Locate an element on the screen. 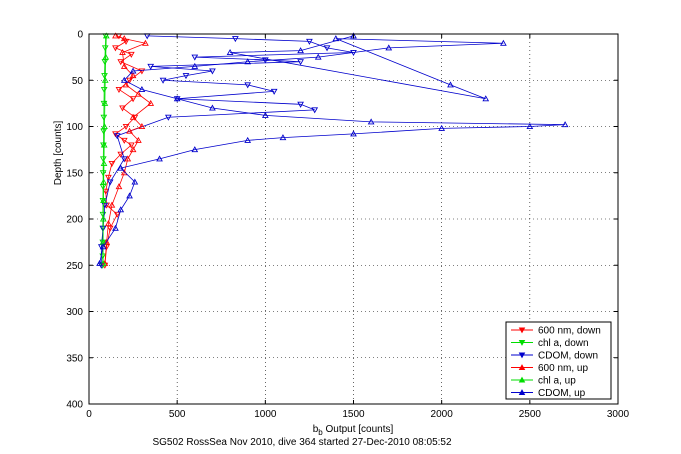 This screenshot has width=681, height=454. y-tick-label: 200 is located at coordinates (74, 220).